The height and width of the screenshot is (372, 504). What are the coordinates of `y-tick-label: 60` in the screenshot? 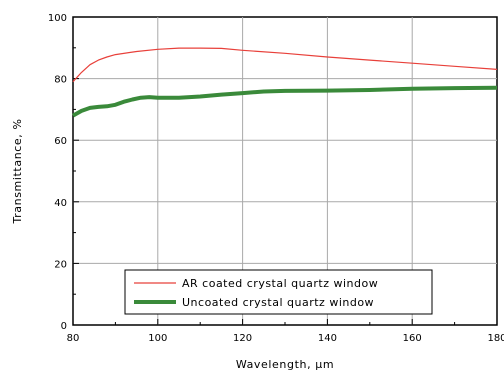 It's located at (60, 141).